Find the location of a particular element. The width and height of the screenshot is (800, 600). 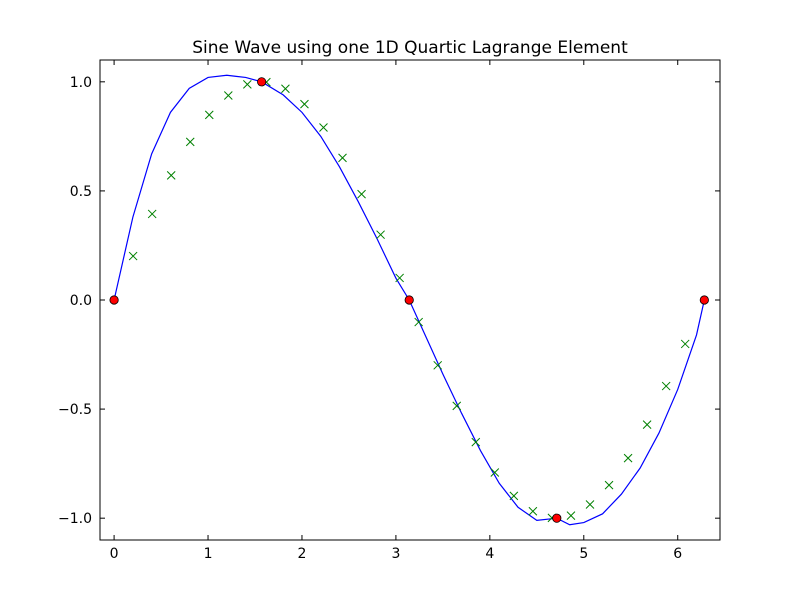

x-tick-label: 0 is located at coordinates (114, 554).